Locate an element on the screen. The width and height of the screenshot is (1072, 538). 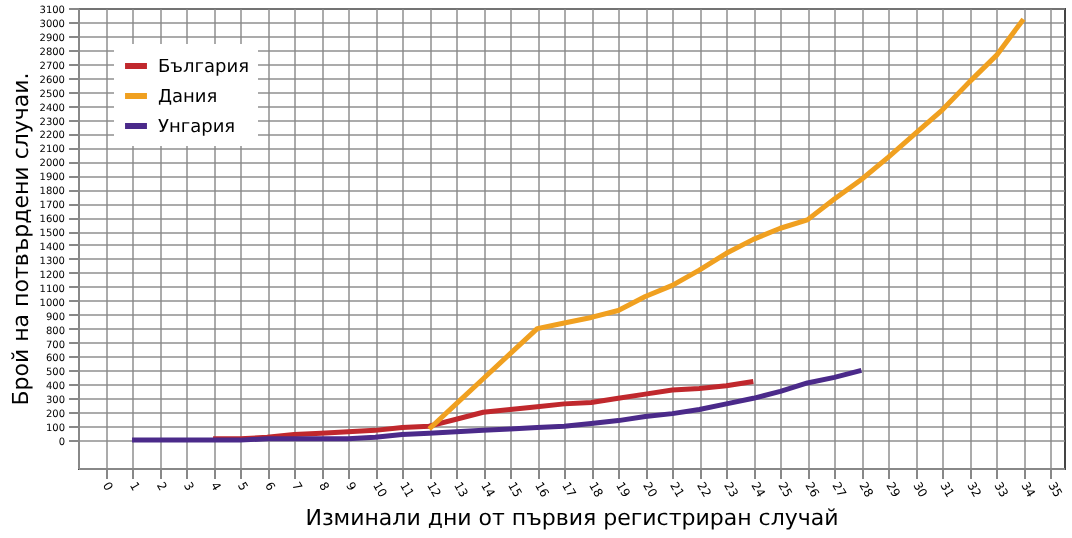
x-axis-title: Изминали дни от първия регистриран случай is located at coordinates (572, 518).